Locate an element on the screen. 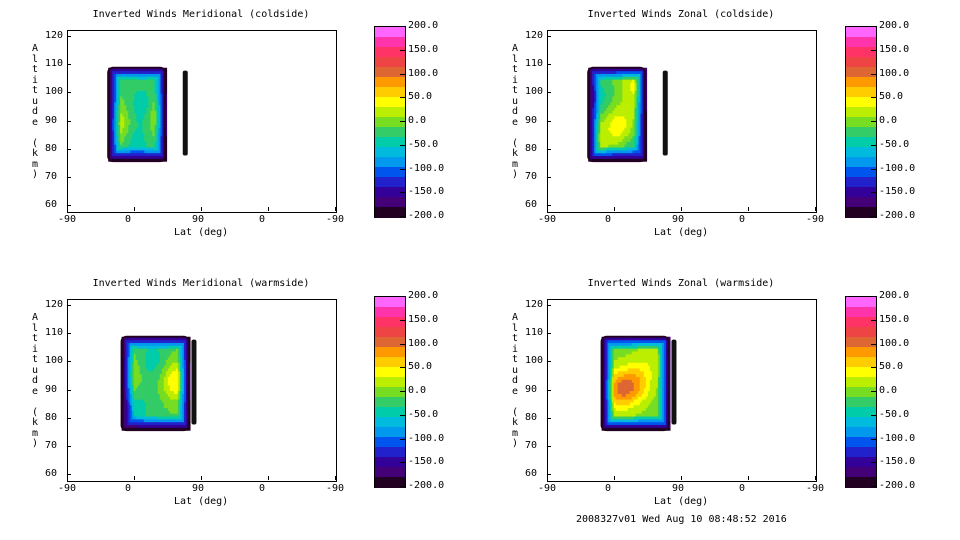 Image resolution: width=960 pixels, height=540 pixels. x-tick-label: 0 is located at coordinates (608, 219).